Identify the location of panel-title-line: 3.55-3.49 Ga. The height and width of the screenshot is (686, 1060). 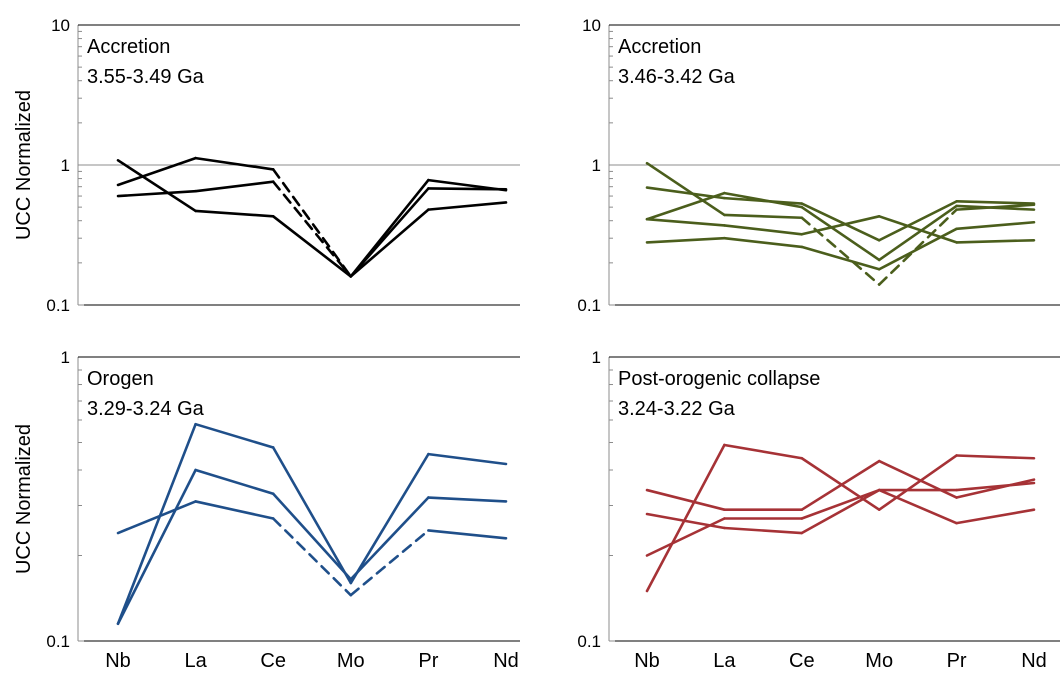
(146, 77).